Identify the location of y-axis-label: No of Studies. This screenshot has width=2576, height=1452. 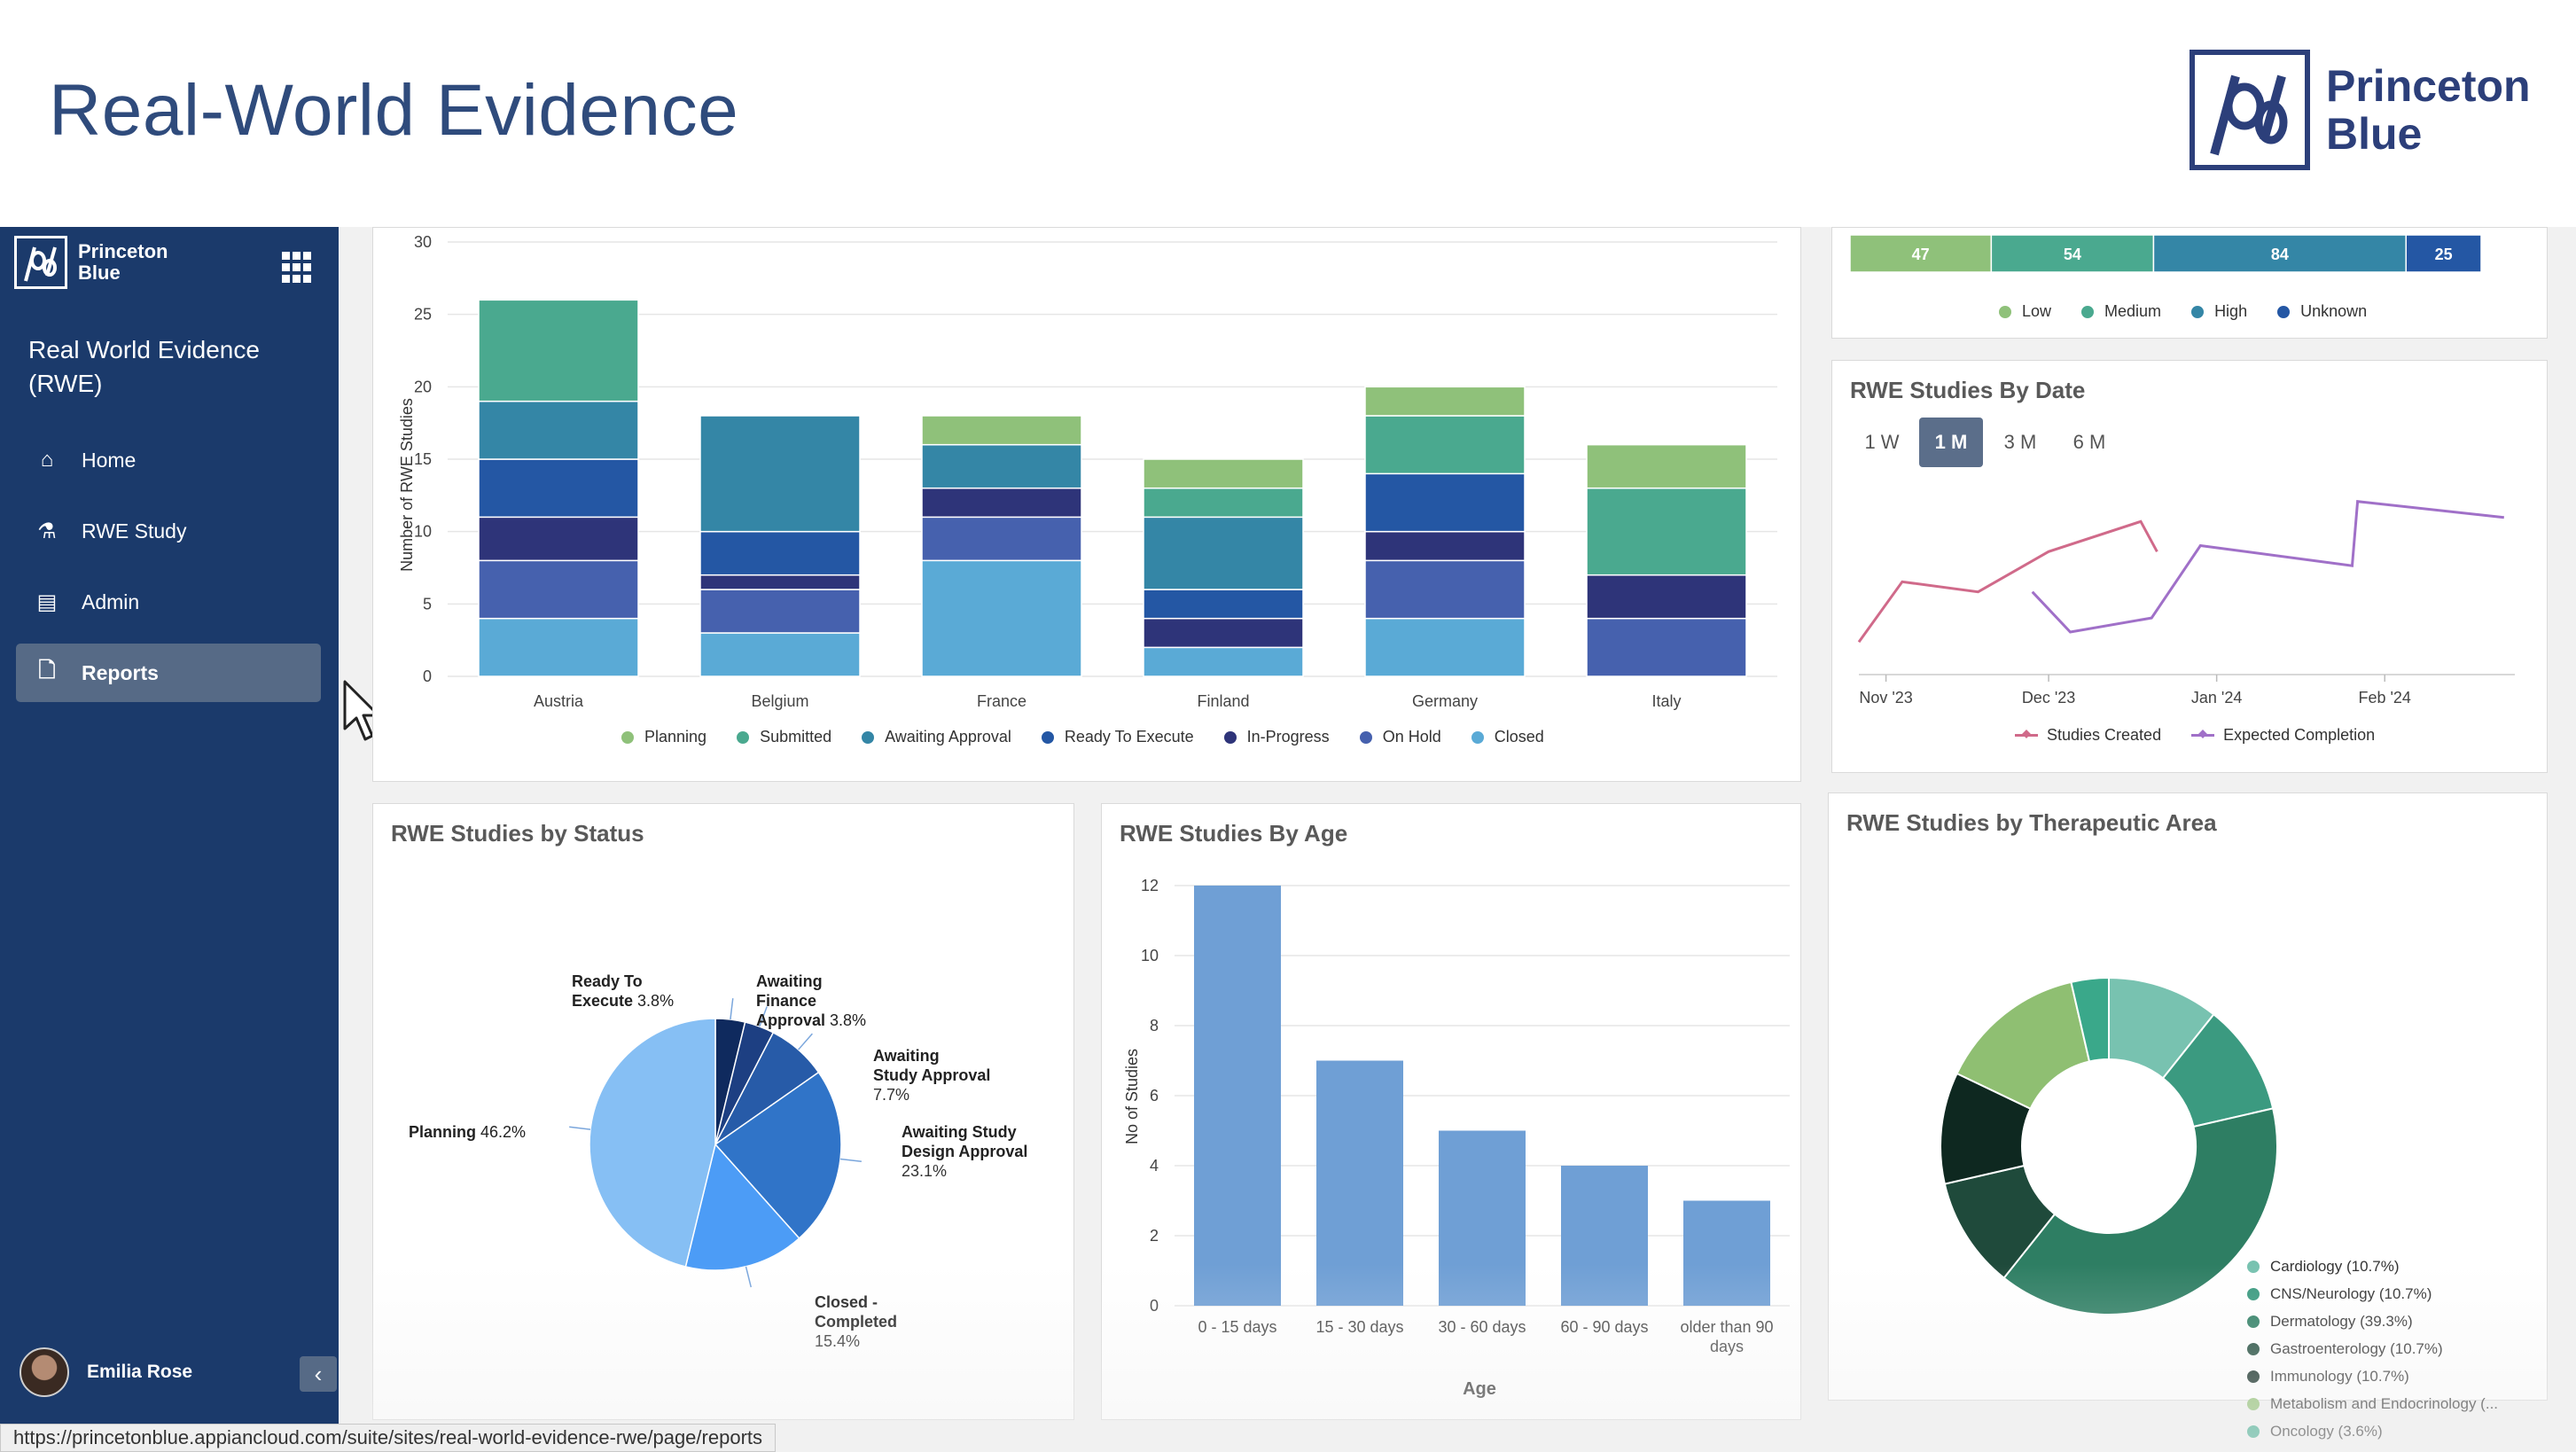
(1132, 1096).